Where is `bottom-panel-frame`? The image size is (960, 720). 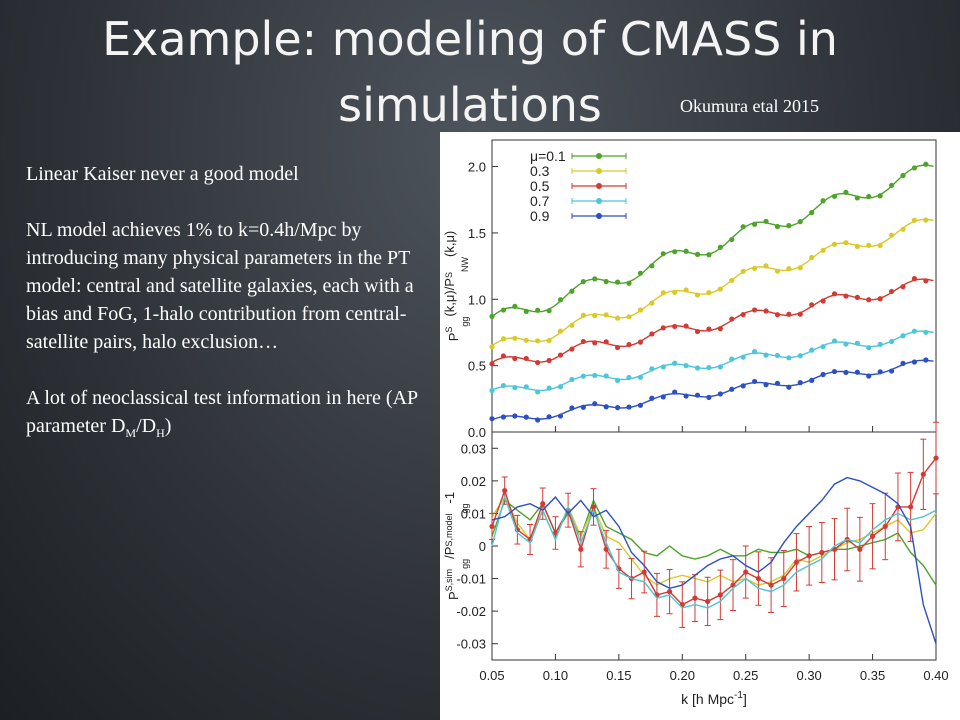
bottom-panel-frame is located at coordinates (714, 546).